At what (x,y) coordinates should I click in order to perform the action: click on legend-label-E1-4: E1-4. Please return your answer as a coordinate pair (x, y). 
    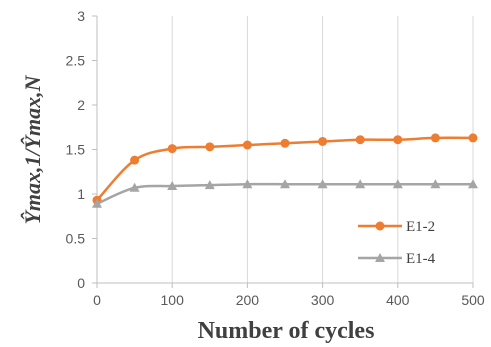
    Looking at the image, I should click on (421, 259).